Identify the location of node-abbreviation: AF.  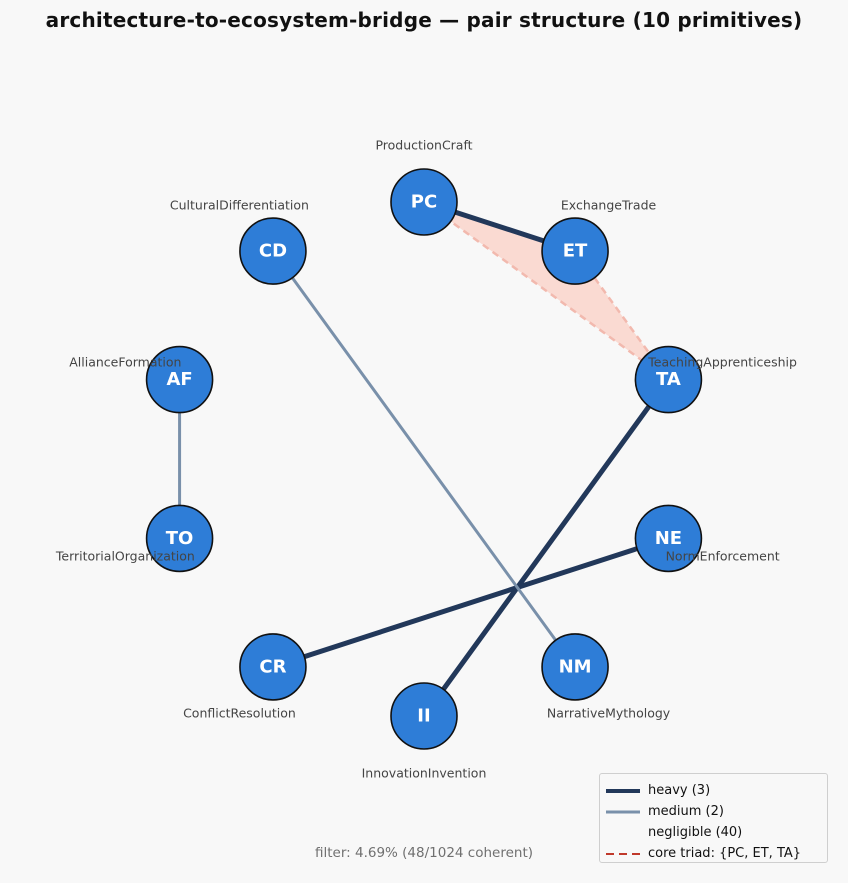
(179, 379).